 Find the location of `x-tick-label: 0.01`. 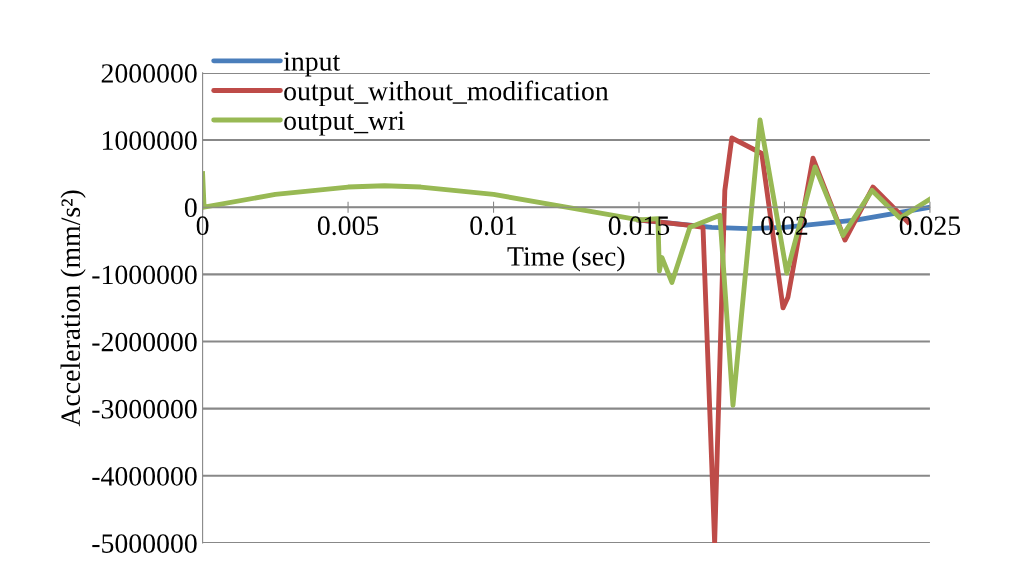

x-tick-label: 0.01 is located at coordinates (493, 226).